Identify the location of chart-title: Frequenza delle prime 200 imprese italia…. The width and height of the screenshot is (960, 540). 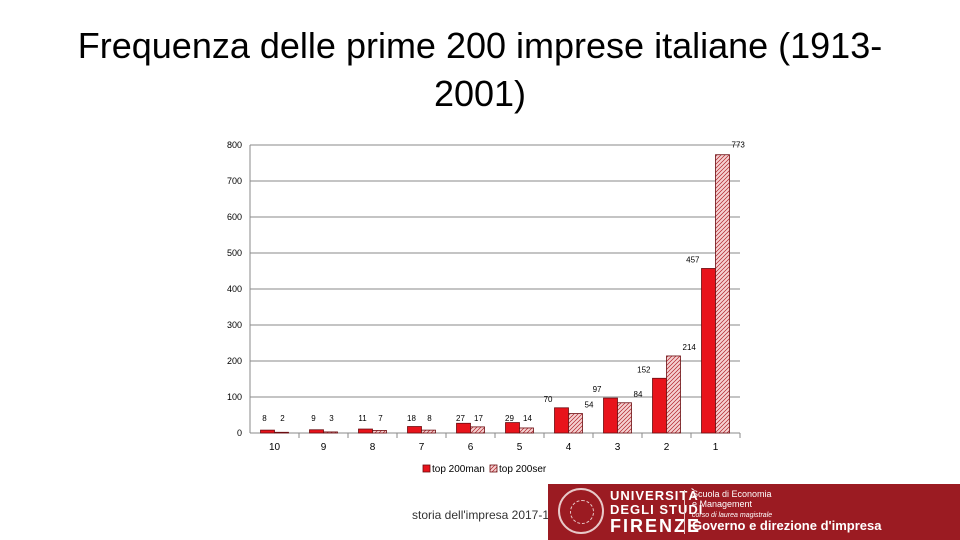
(480, 69).